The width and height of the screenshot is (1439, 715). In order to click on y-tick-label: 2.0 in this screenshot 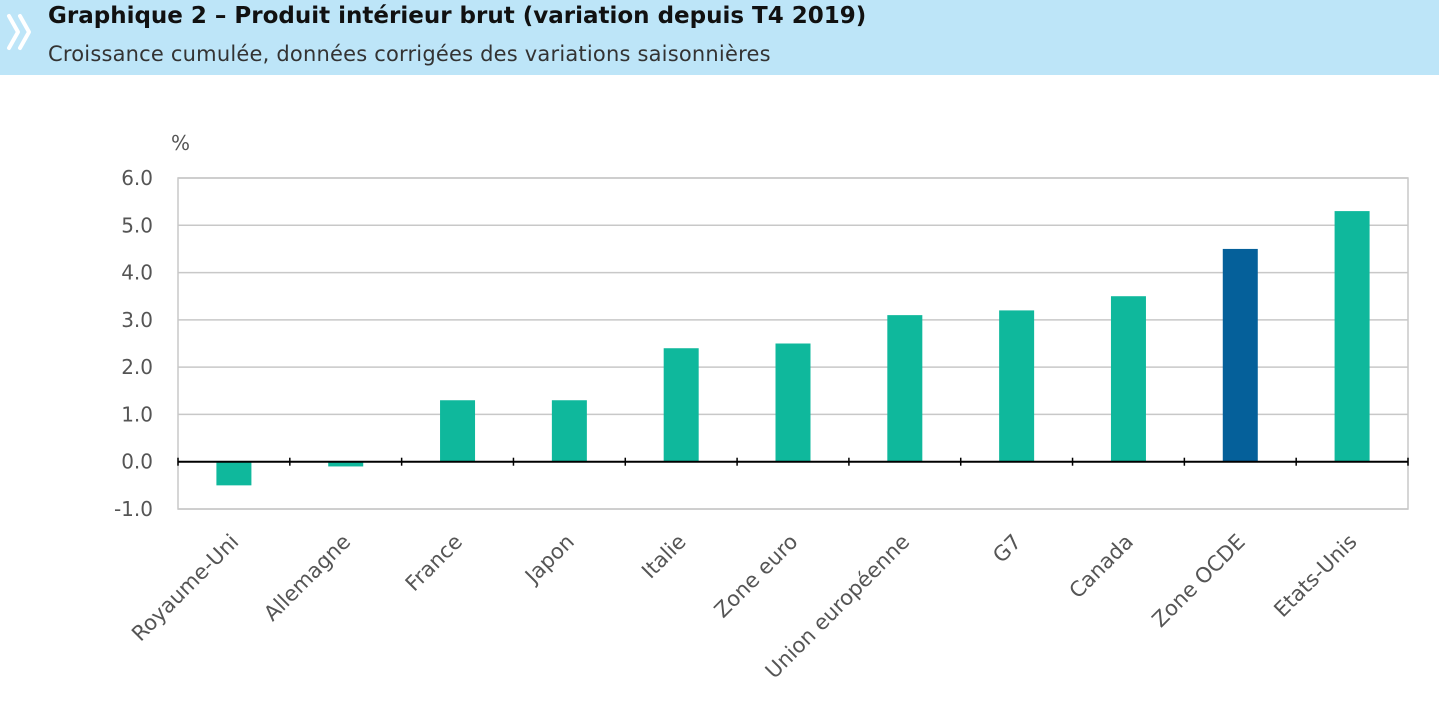, I will do `click(137, 367)`.